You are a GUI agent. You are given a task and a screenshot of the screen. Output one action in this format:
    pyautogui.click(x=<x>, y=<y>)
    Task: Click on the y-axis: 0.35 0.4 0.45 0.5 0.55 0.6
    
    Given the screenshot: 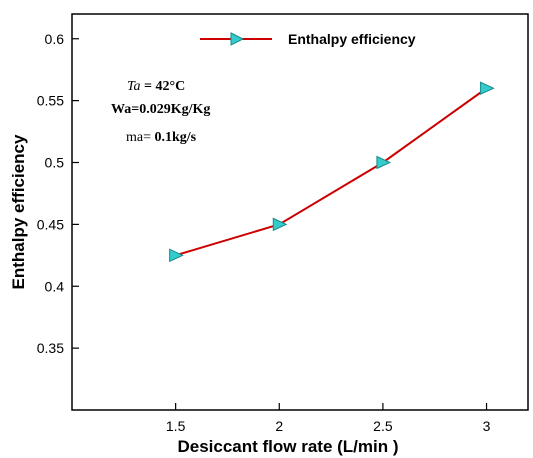 What is the action you would take?
    pyautogui.click(x=58, y=193)
    